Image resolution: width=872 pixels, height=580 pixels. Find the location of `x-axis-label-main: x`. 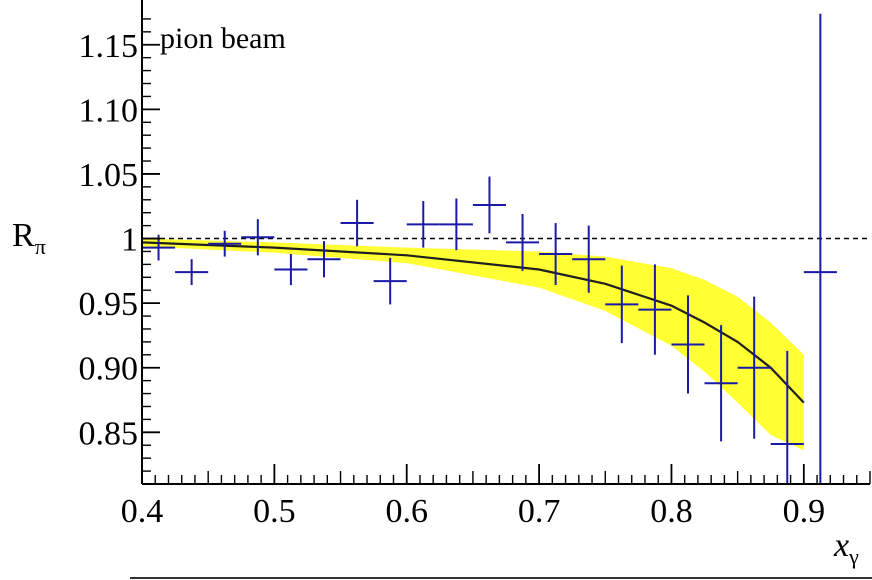

x-axis-label-main: x is located at coordinates (841, 545).